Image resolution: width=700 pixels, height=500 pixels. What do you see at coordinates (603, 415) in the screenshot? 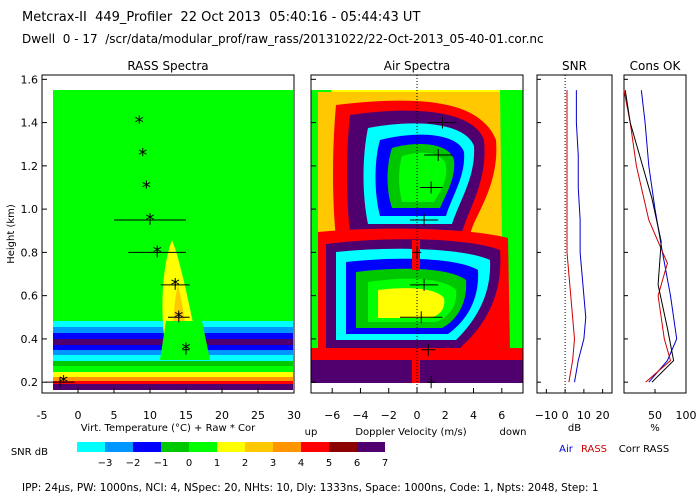
I see `snr-x-tick-label: 20` at bounding box center [603, 415].